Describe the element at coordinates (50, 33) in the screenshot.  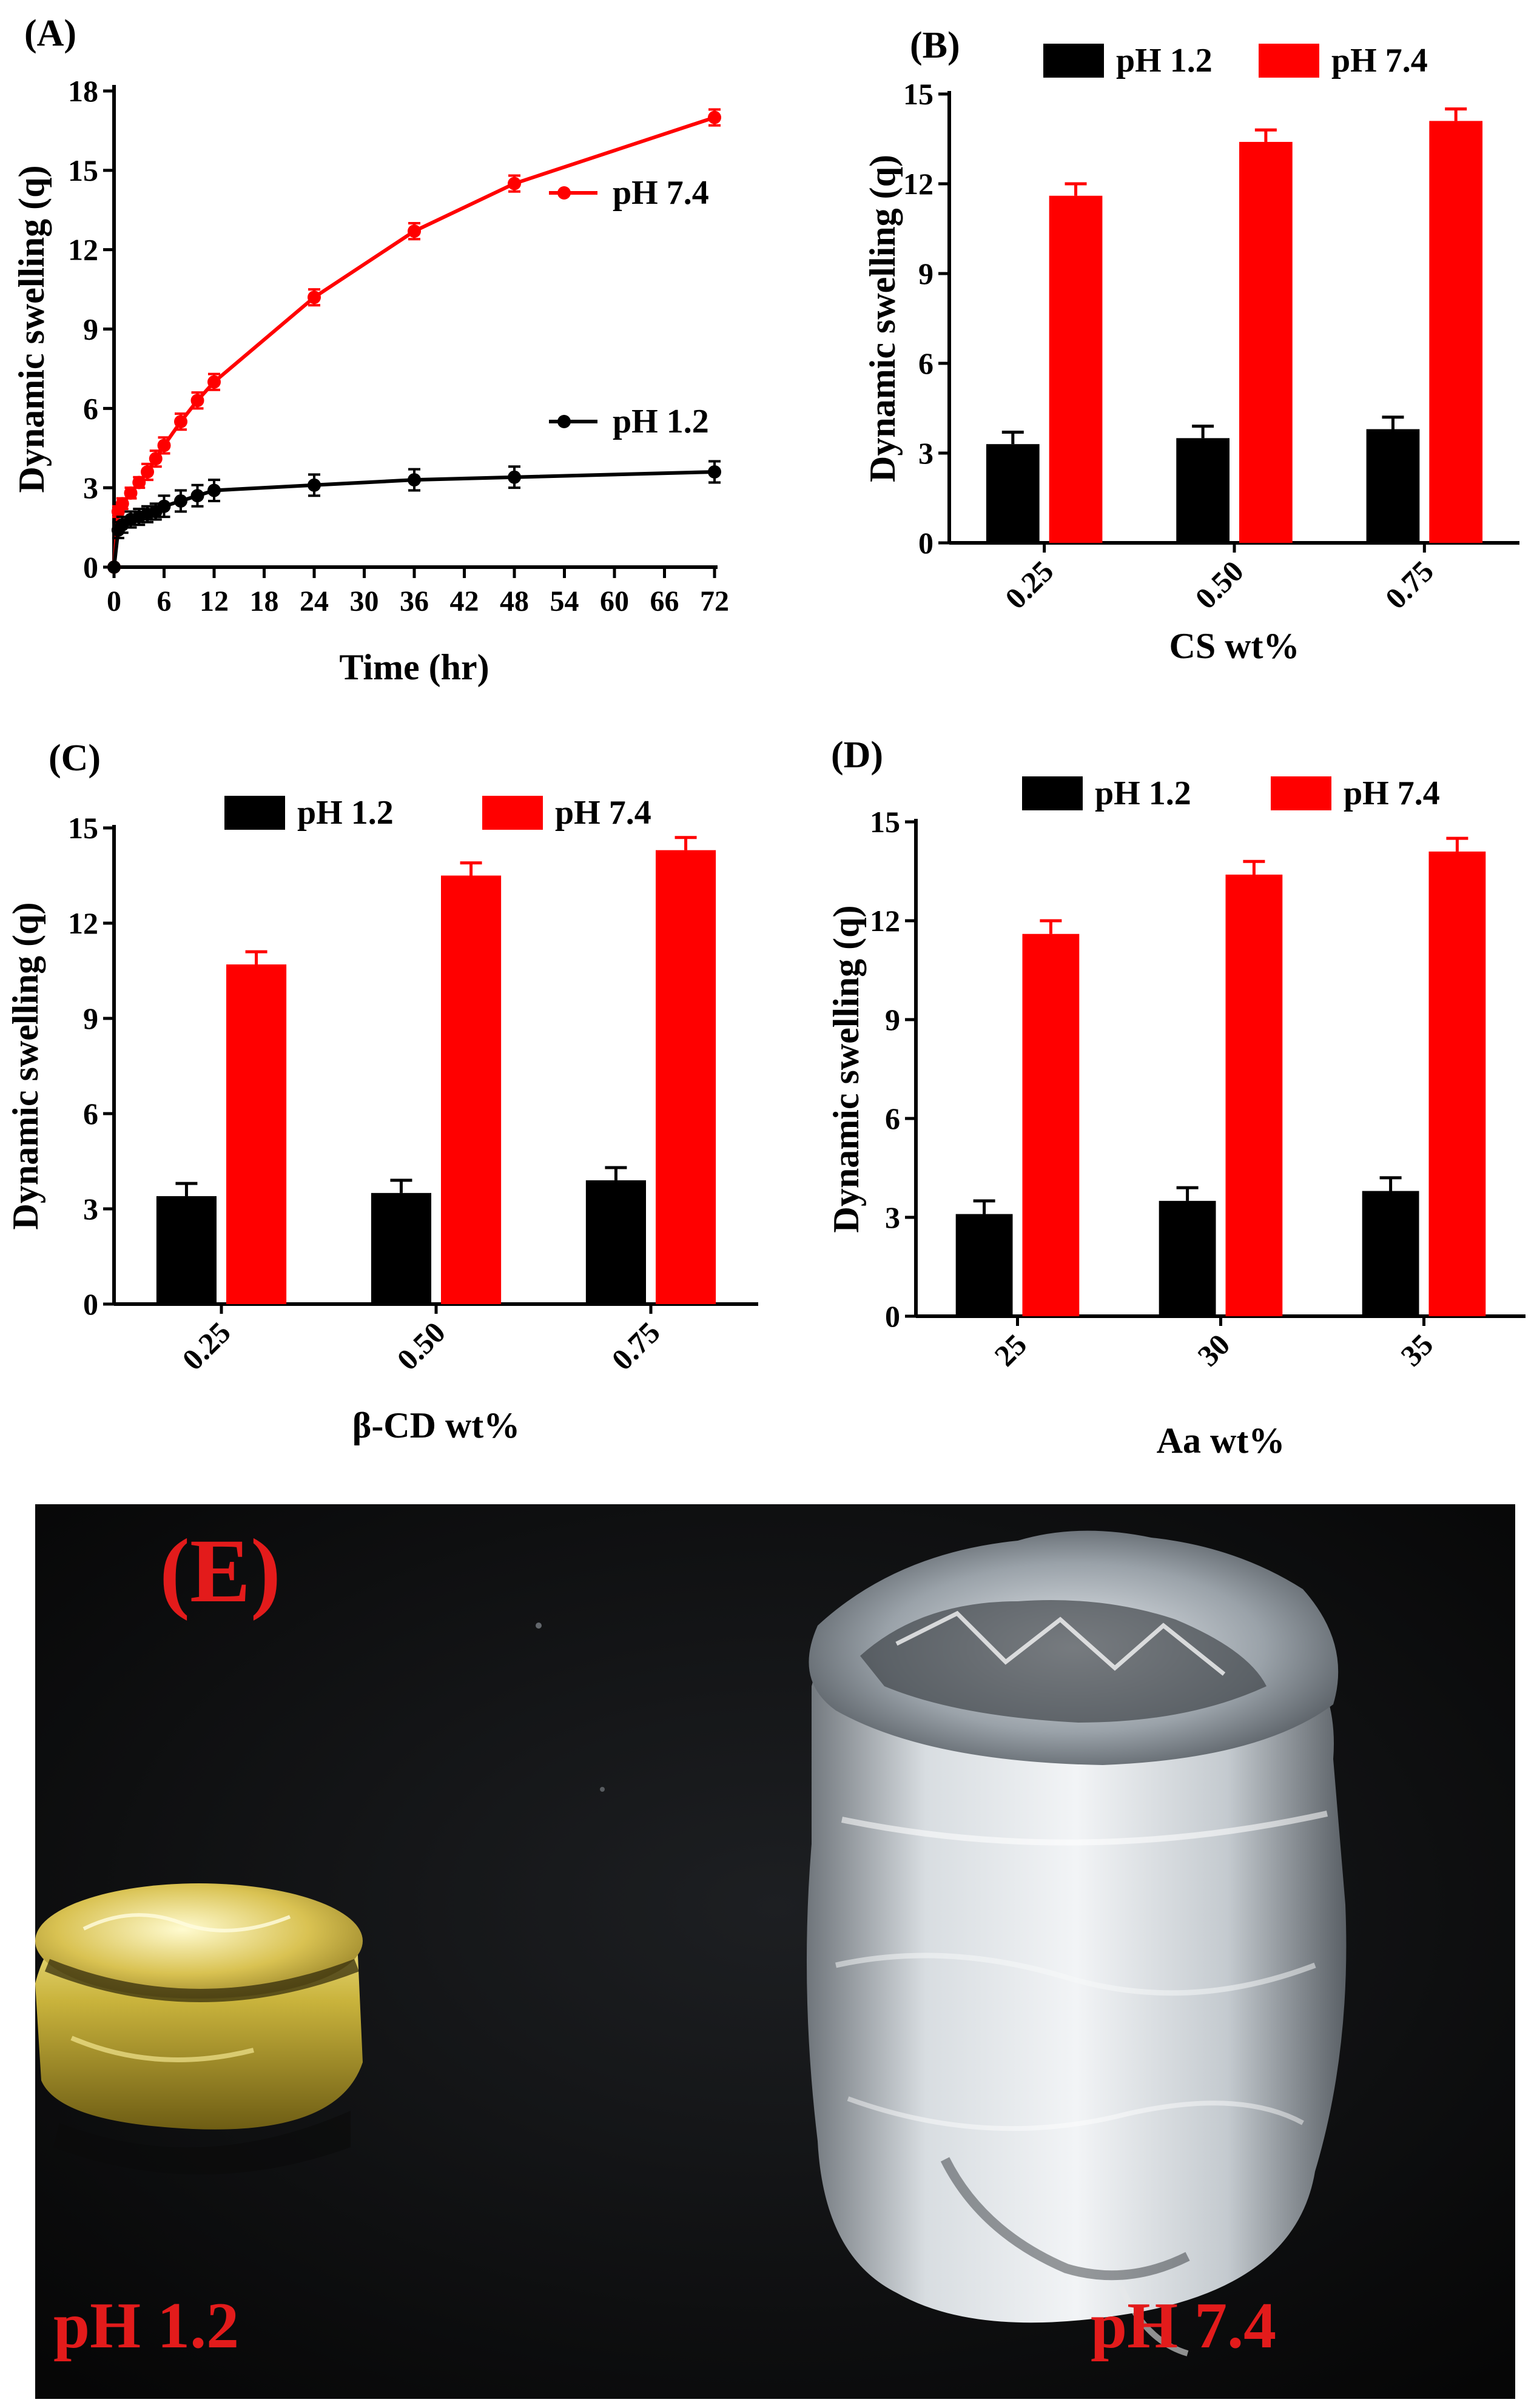
I see `panel-label: (A)` at that location.